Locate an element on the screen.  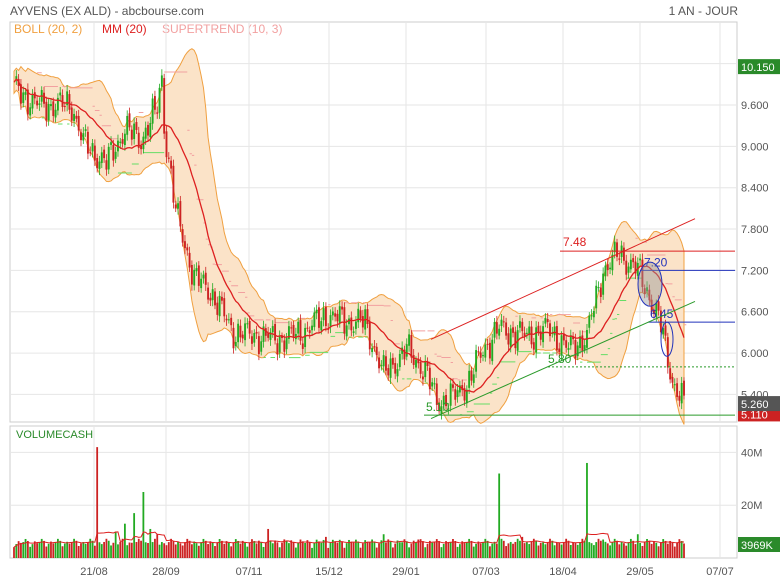
level-label: 7.20 is located at coordinates (656, 262).